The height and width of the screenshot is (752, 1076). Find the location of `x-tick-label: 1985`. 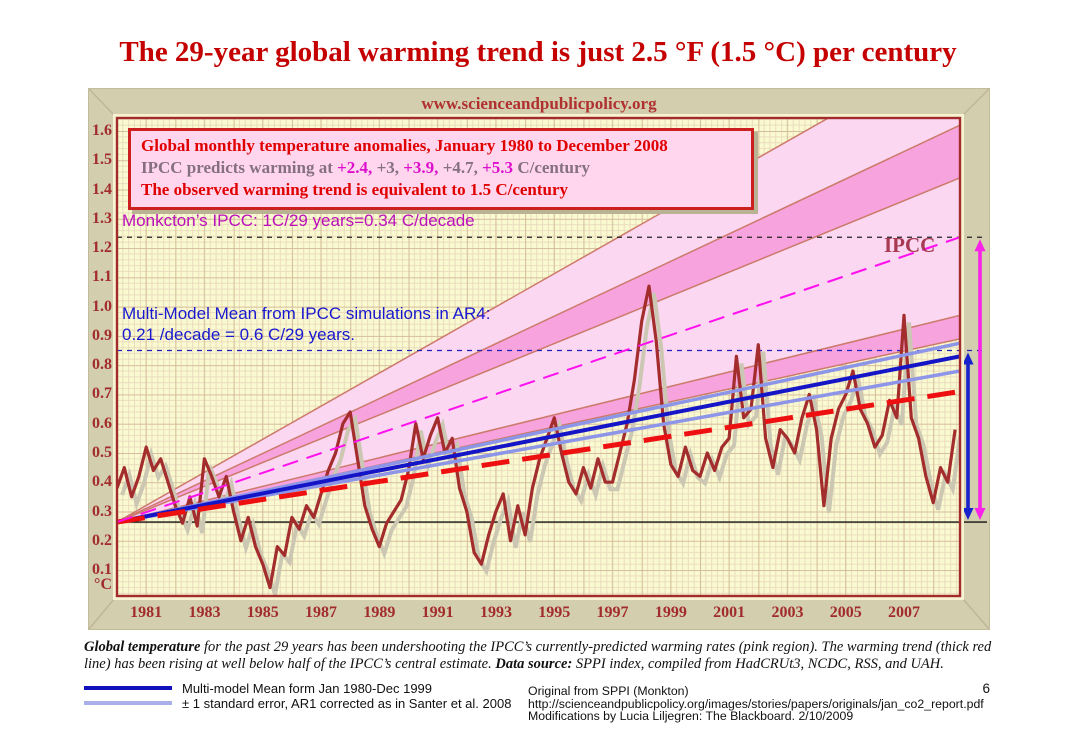

x-tick-label: 1985 is located at coordinates (262, 612).